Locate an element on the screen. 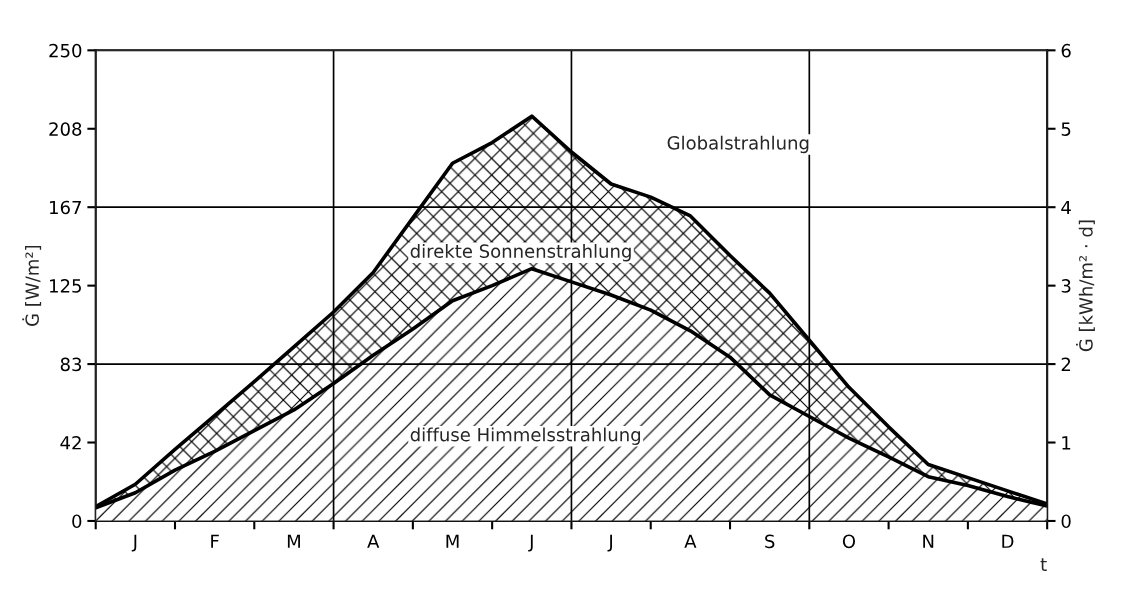  x-tick-label: N is located at coordinates (928, 541).